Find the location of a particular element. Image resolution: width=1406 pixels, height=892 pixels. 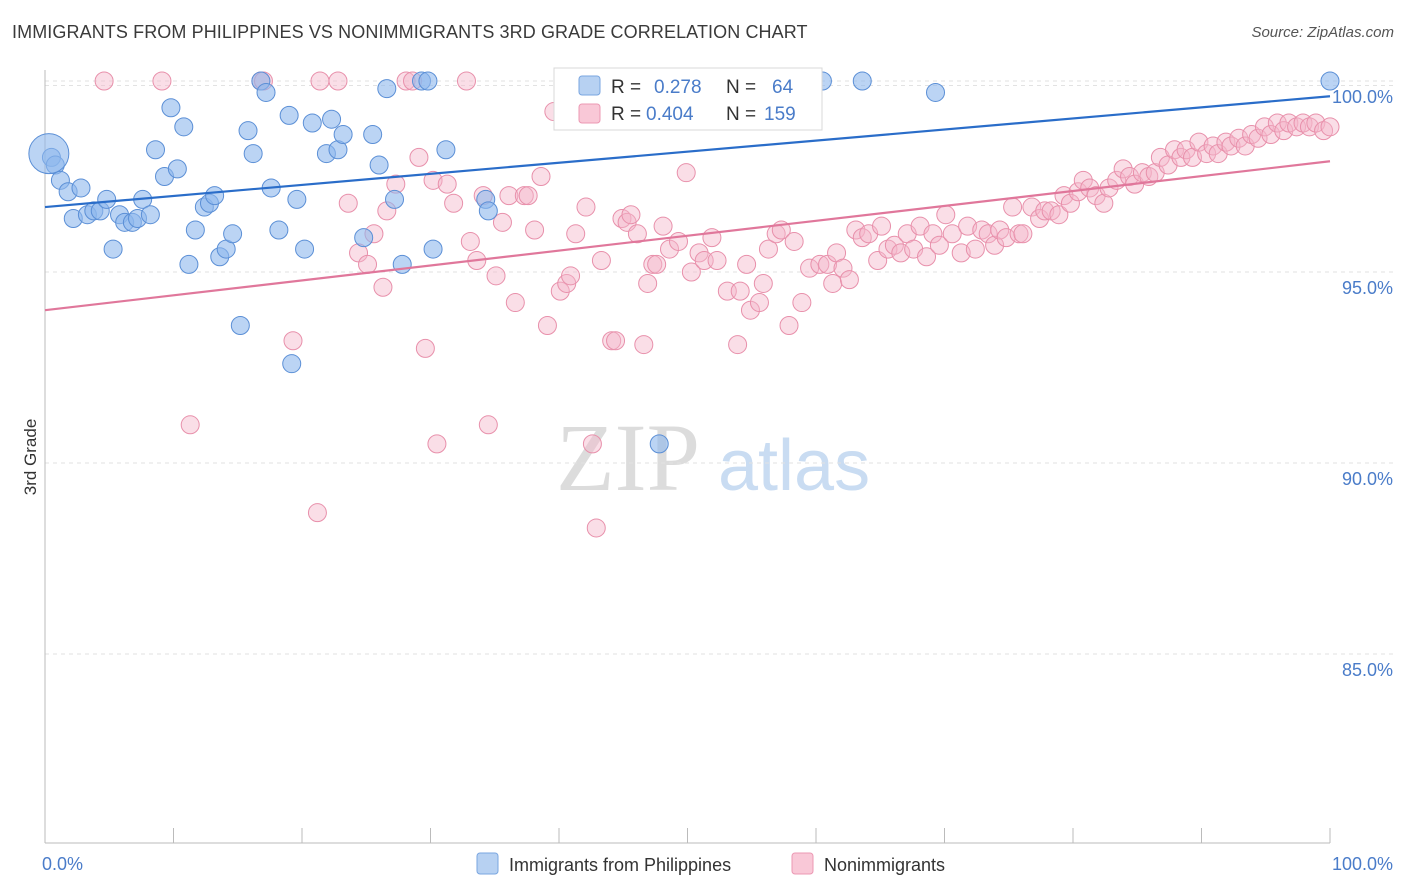

x-tick-marks is located at coordinates (687, 835).